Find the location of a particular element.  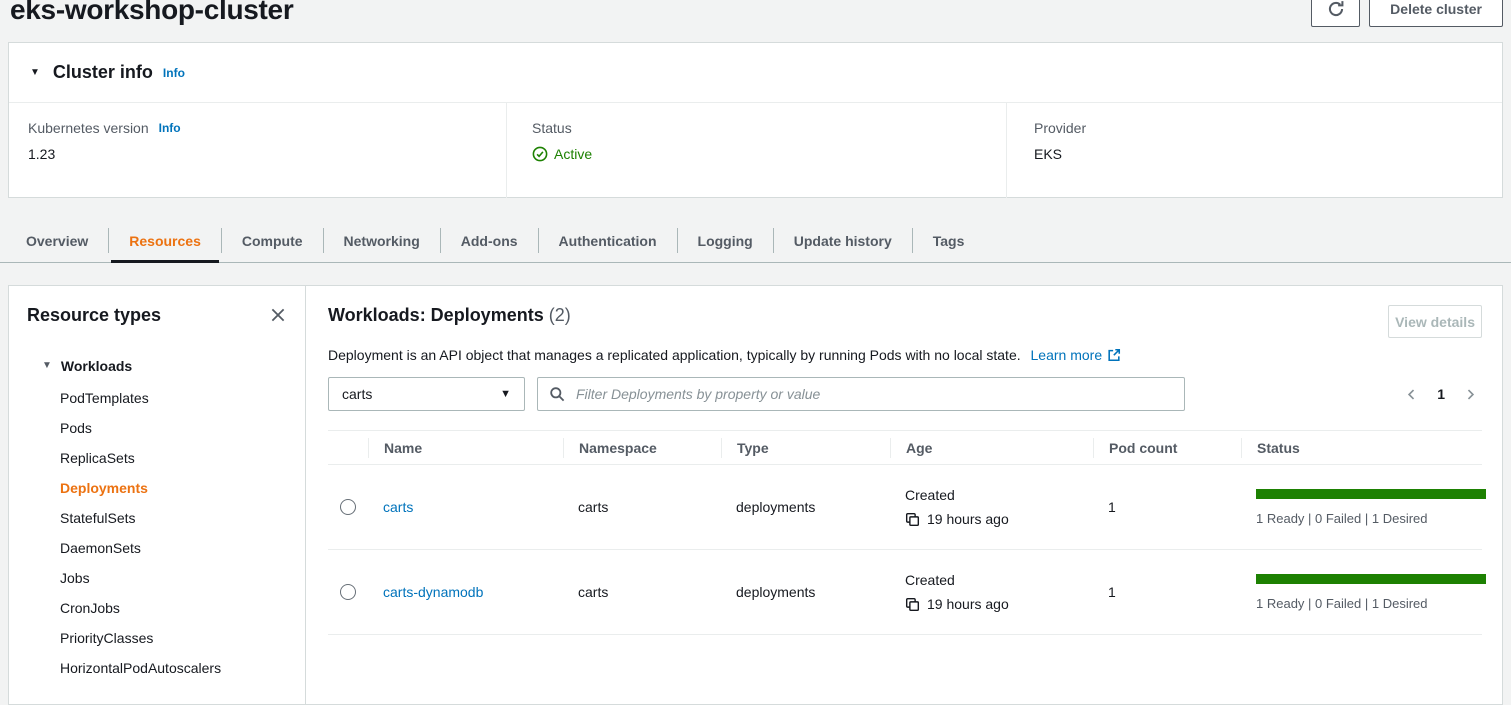

column-header-pod-count: Pod count is located at coordinates (1167, 447).